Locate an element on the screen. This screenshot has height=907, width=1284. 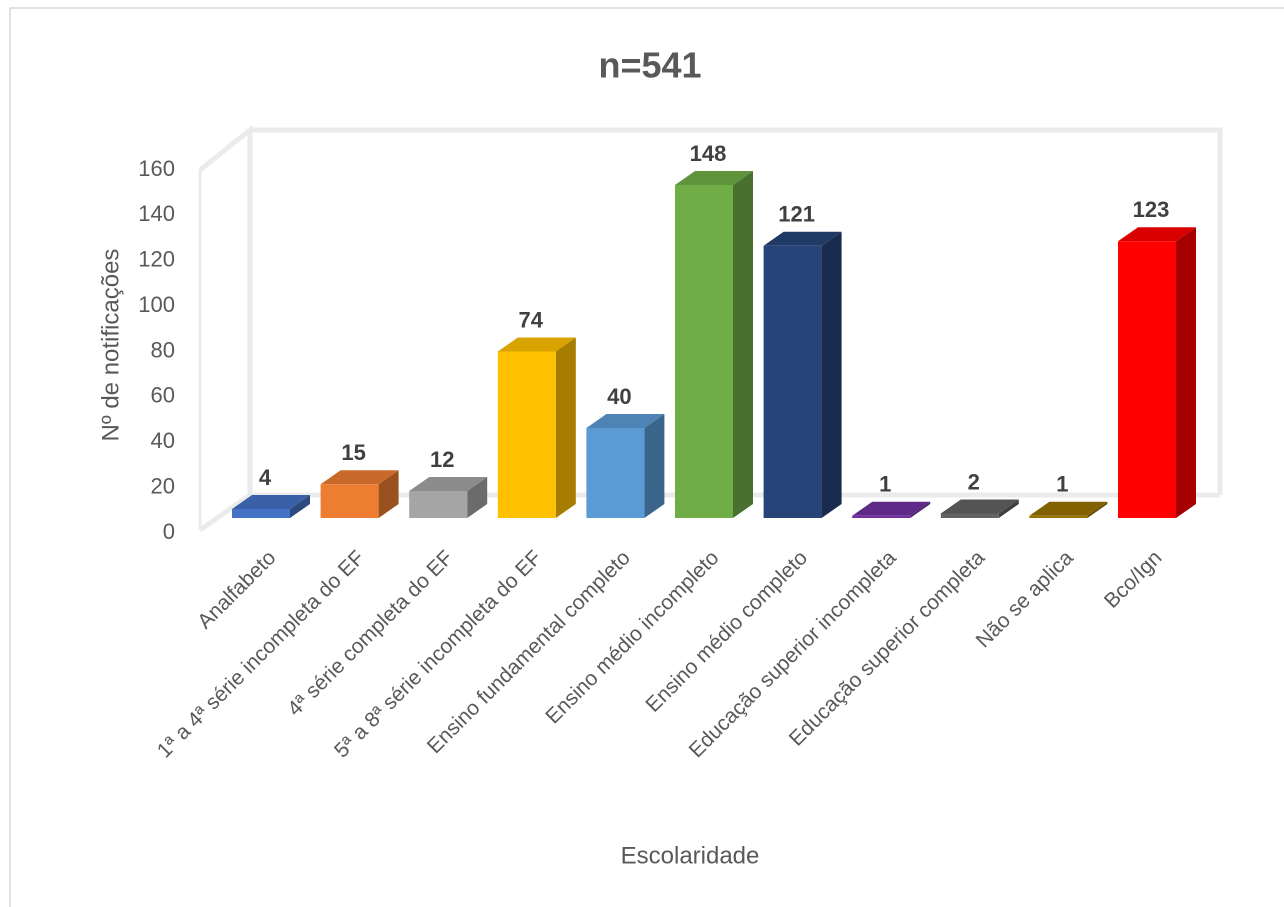
value-label: 148 is located at coordinates (708, 153).